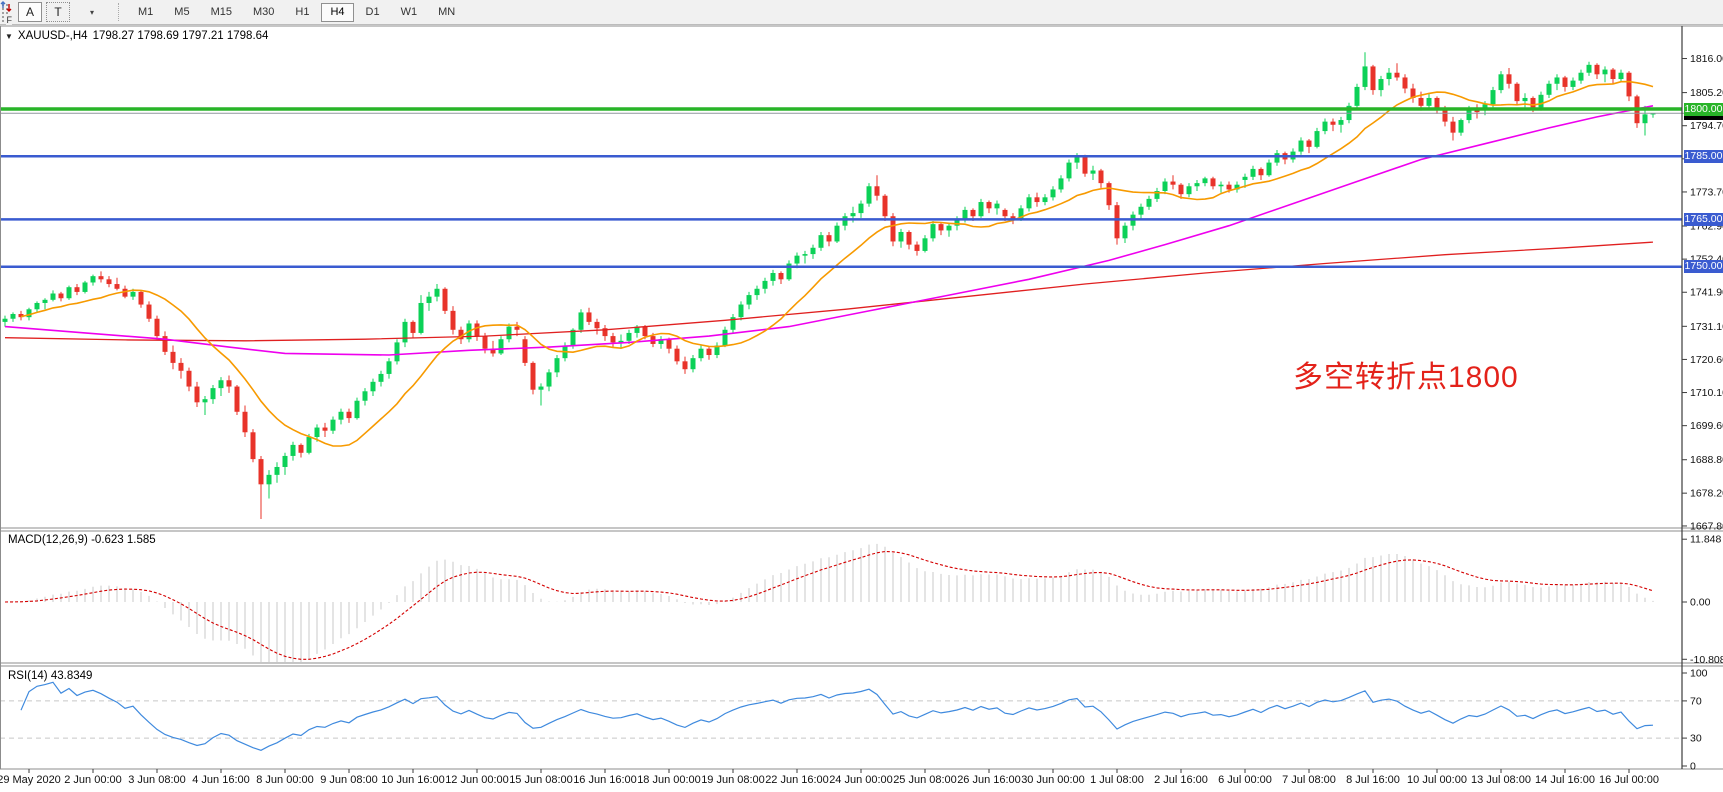 This screenshot has width=1723, height=792. I want to click on rsi-name: RSI(14), so click(28, 676).